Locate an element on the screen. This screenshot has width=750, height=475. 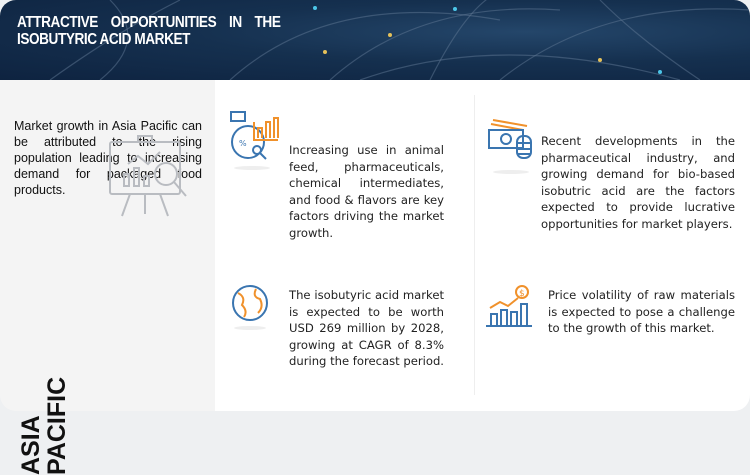
globe-icon is located at coordinates (250, 307).